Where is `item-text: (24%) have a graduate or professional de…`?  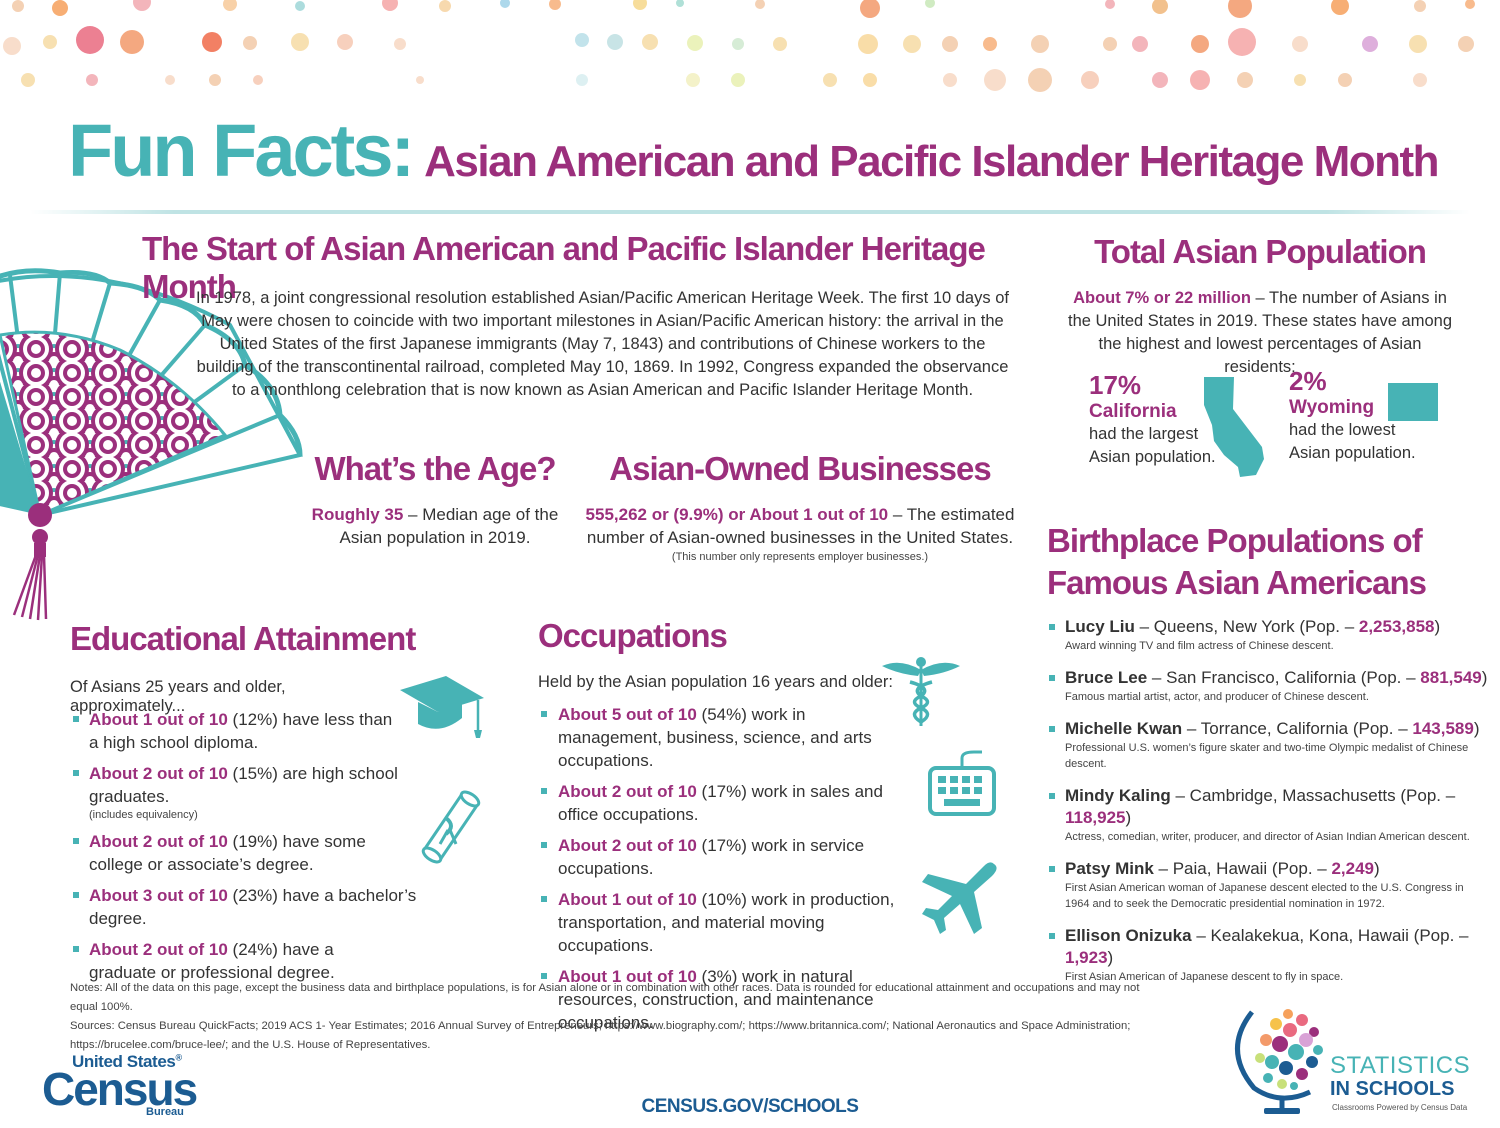
item-text: (24%) have a graduate or professional de… is located at coordinates (212, 961).